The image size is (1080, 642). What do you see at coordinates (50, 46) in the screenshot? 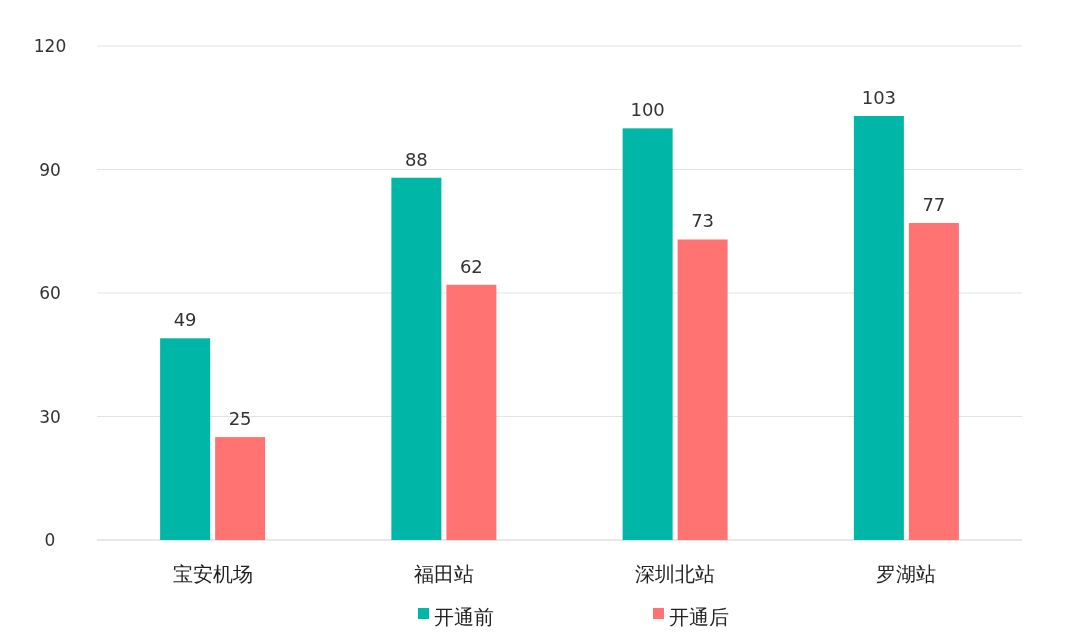
I see `y-tick-label: 120` at bounding box center [50, 46].